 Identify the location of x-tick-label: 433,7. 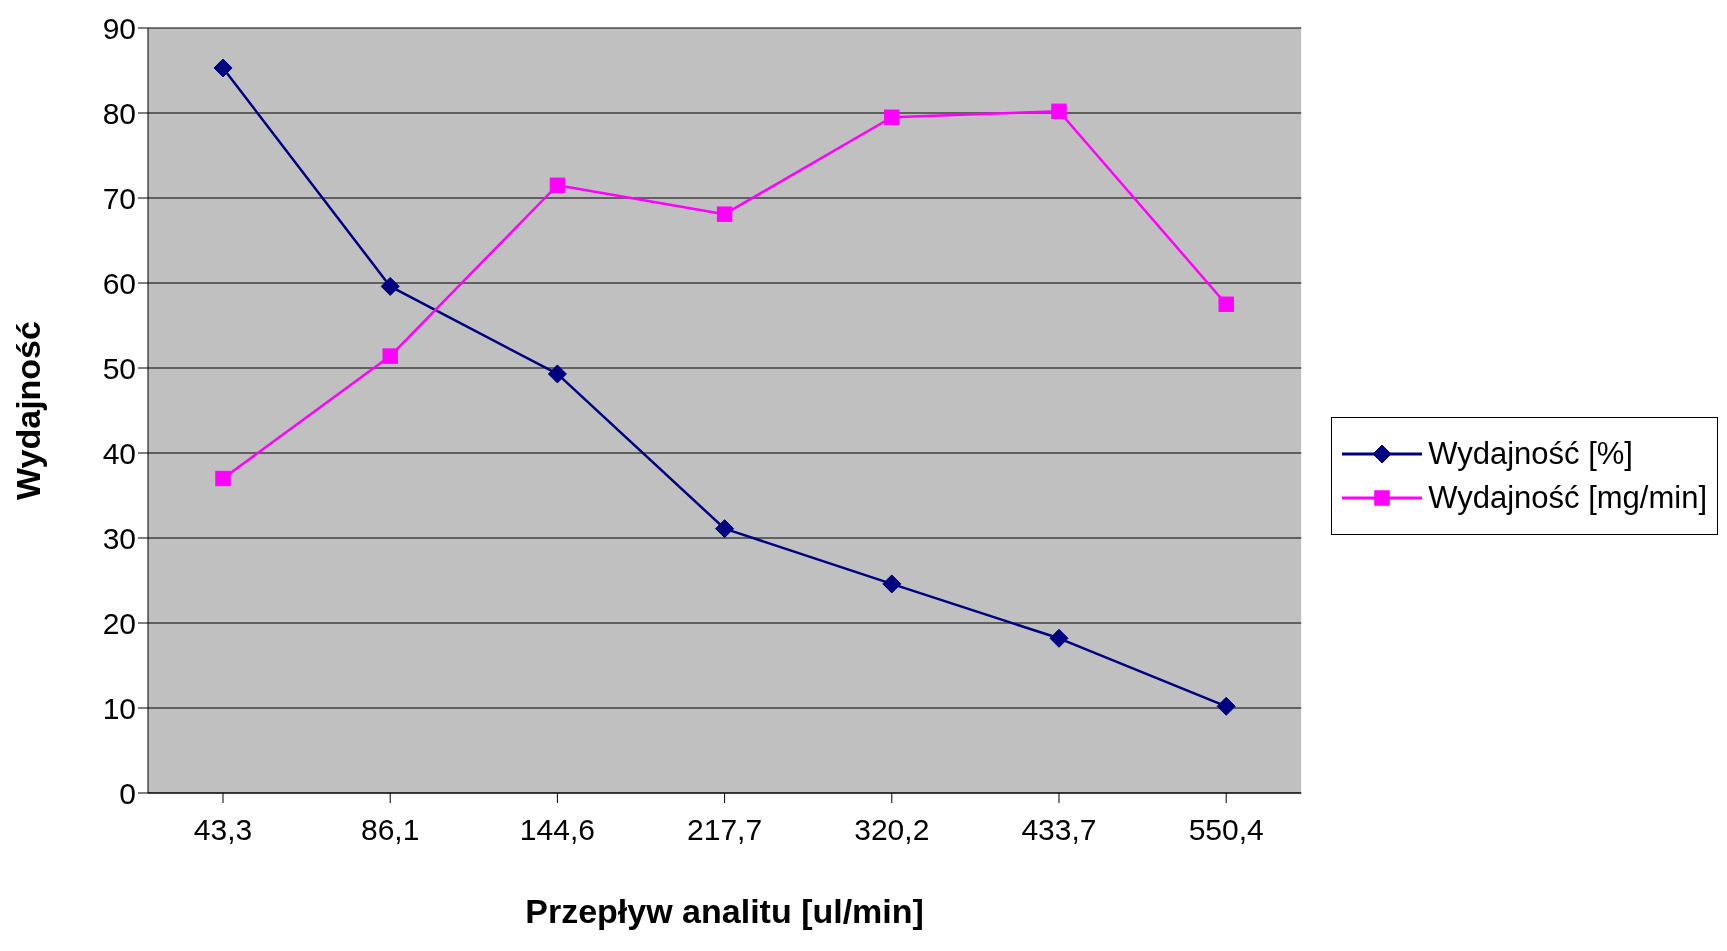
(1059, 830).